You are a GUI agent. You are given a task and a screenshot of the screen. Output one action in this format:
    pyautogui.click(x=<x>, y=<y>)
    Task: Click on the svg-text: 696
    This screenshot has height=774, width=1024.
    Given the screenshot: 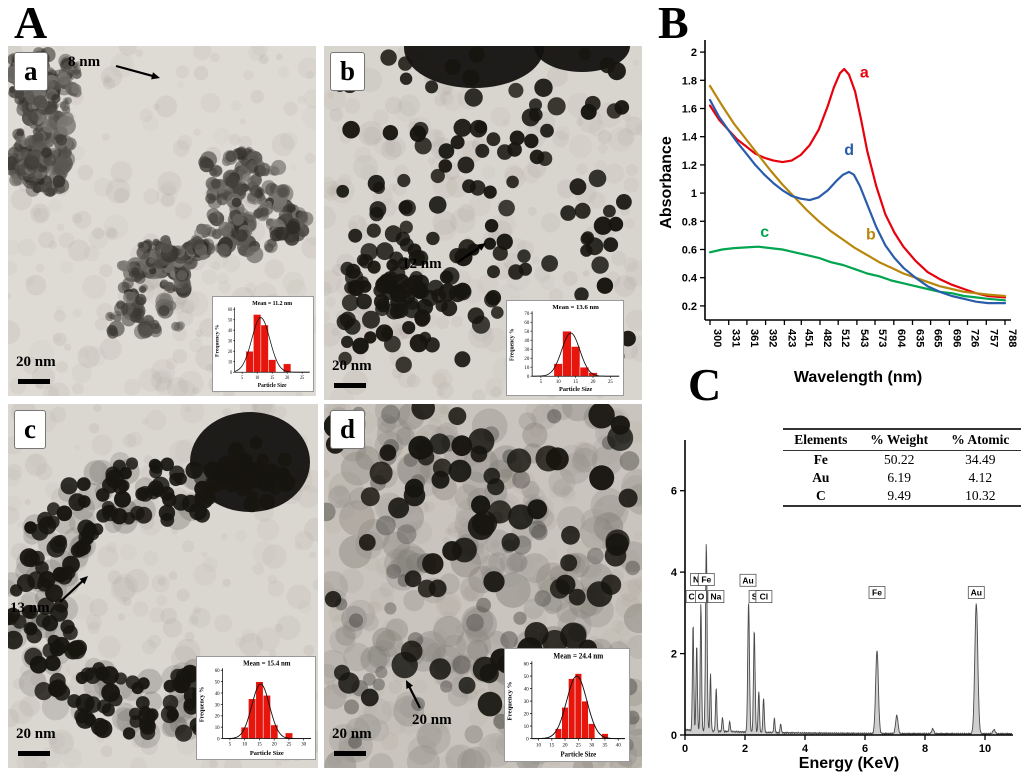 What is the action you would take?
    pyautogui.click(x=956, y=338)
    